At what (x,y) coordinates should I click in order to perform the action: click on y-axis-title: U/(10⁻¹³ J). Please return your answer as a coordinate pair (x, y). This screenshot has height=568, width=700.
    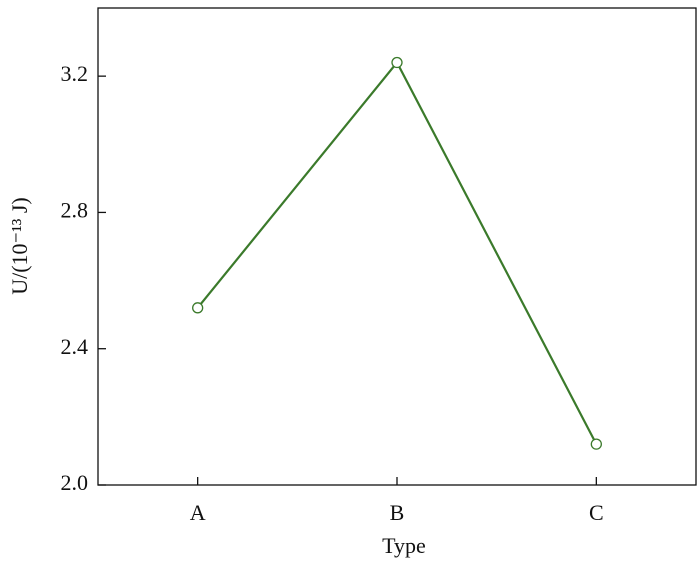
    Looking at the image, I should click on (19, 246).